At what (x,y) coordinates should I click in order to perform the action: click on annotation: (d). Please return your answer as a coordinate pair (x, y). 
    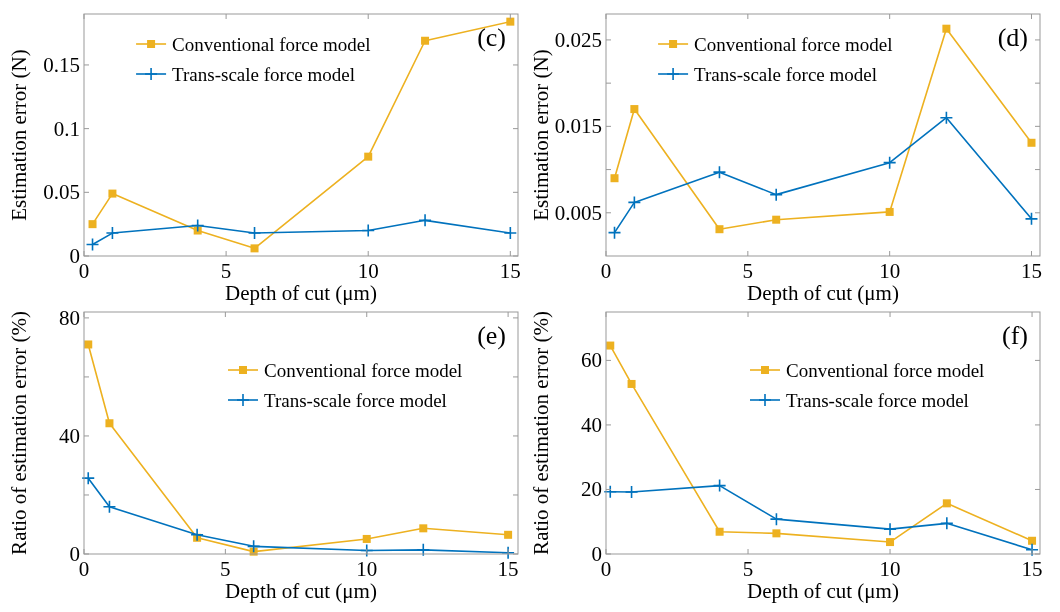
    Looking at the image, I should click on (1012, 37).